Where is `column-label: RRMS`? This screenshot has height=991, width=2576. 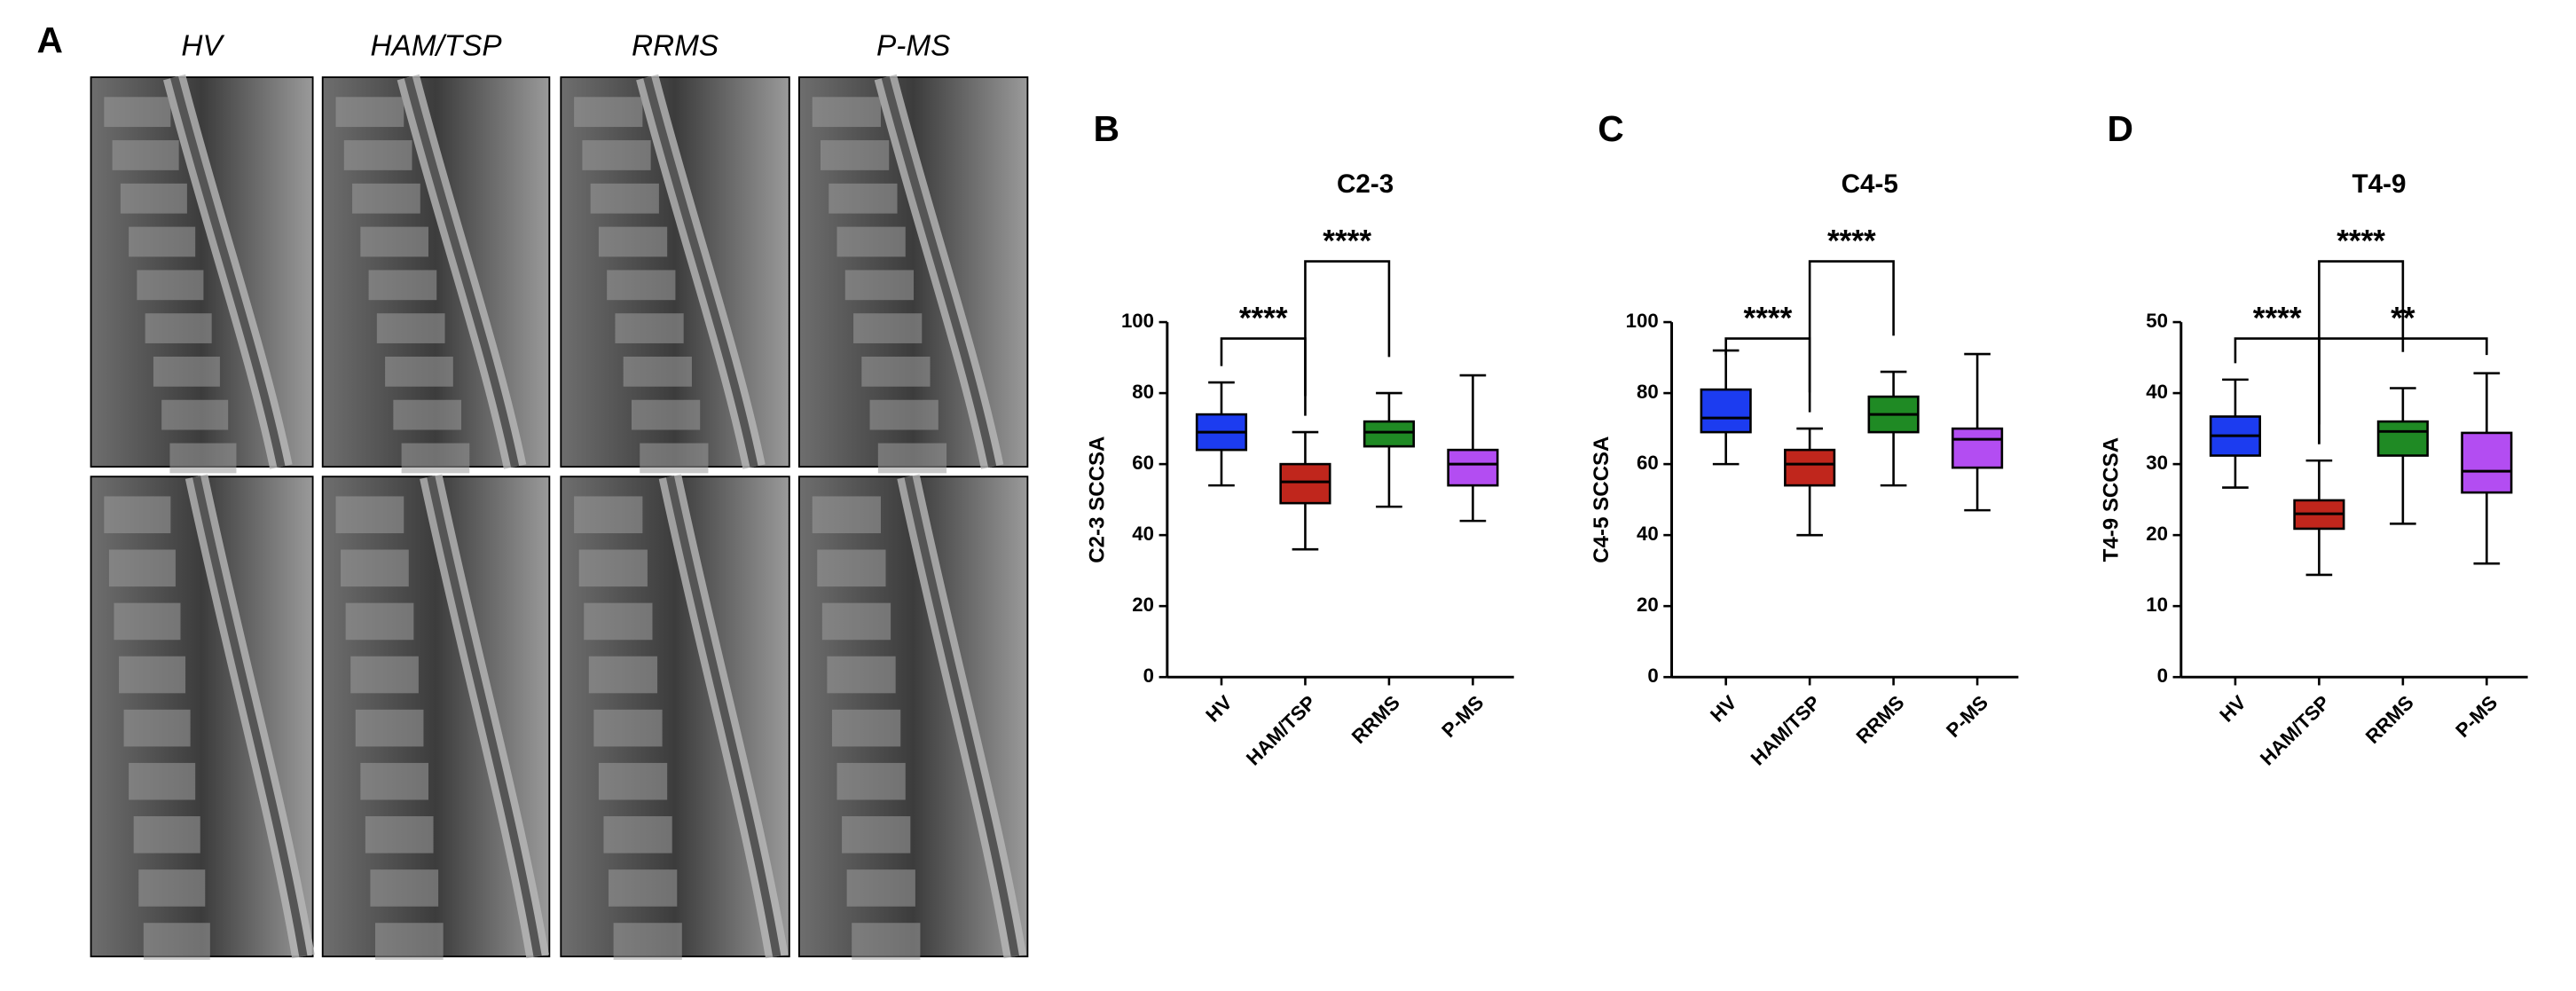 column-label: RRMS is located at coordinates (675, 46).